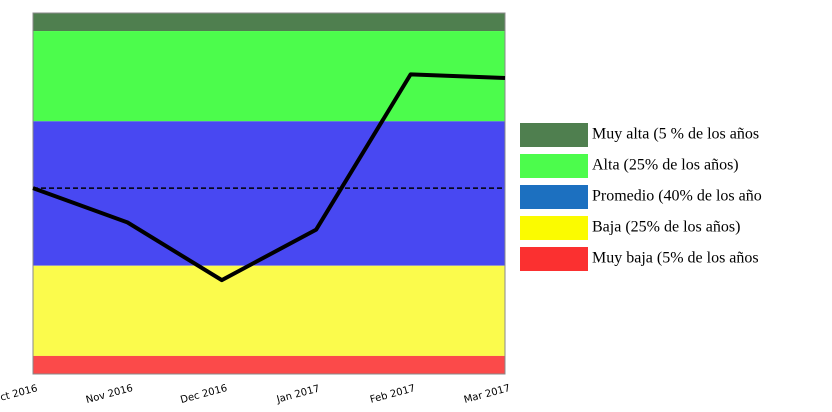  Describe the element at coordinates (666, 227) in the screenshot. I see `legend-label: Baja (25% de los años)` at that location.